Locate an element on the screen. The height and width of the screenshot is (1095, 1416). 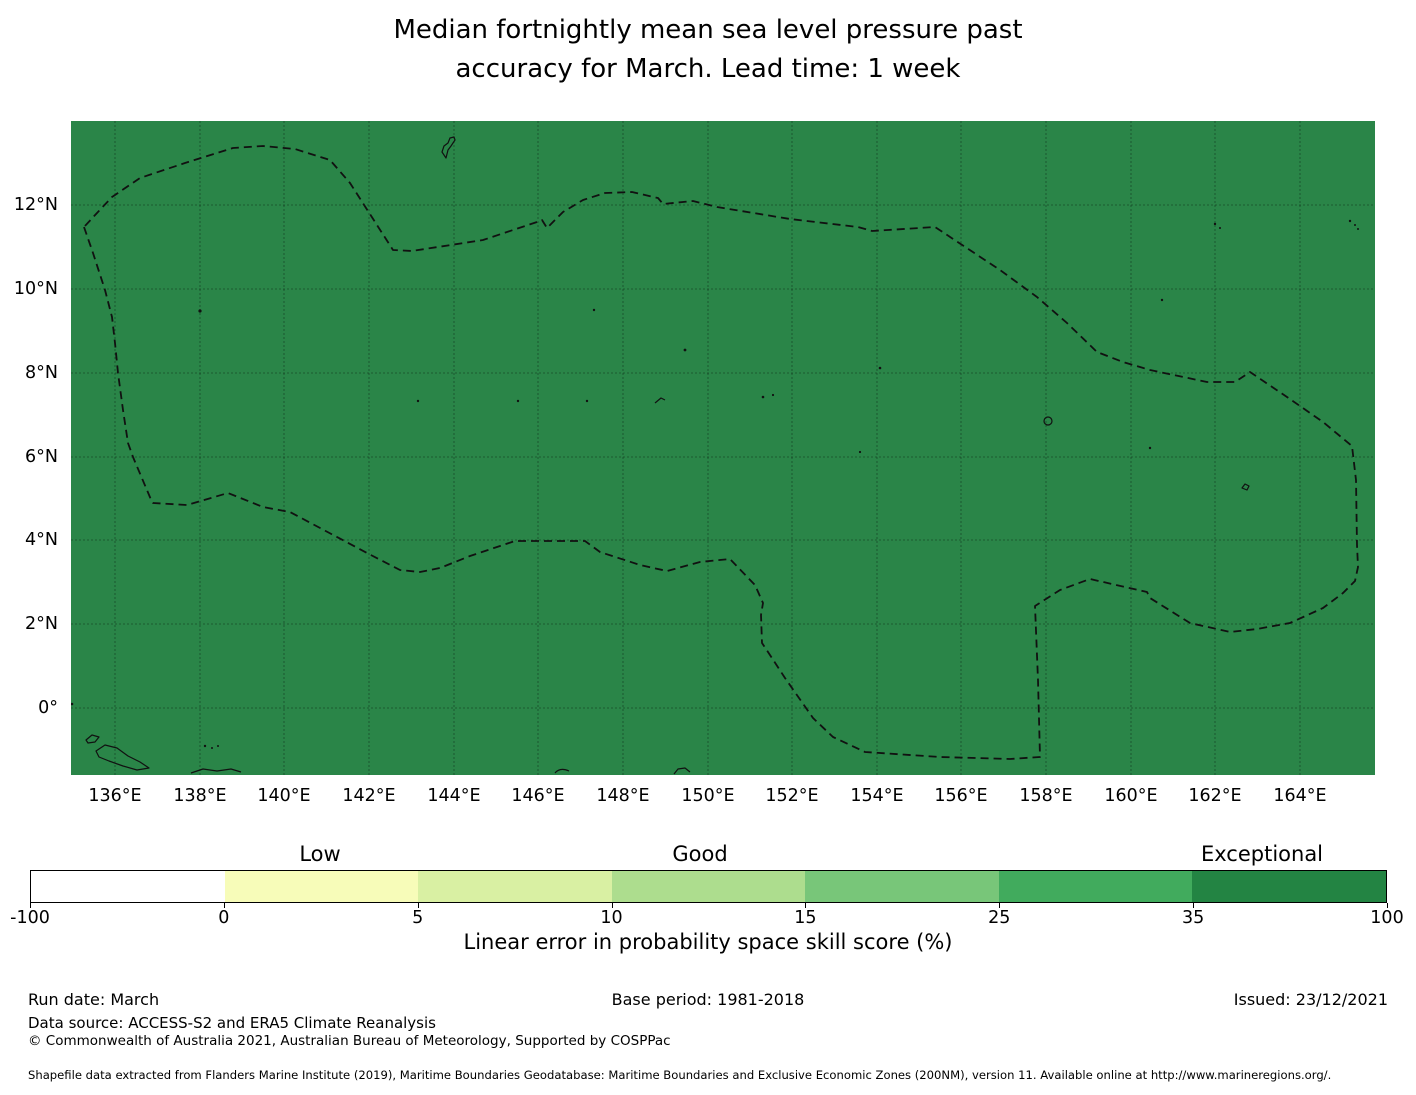
colorbar-tick-label: -100 is located at coordinates (30, 918).